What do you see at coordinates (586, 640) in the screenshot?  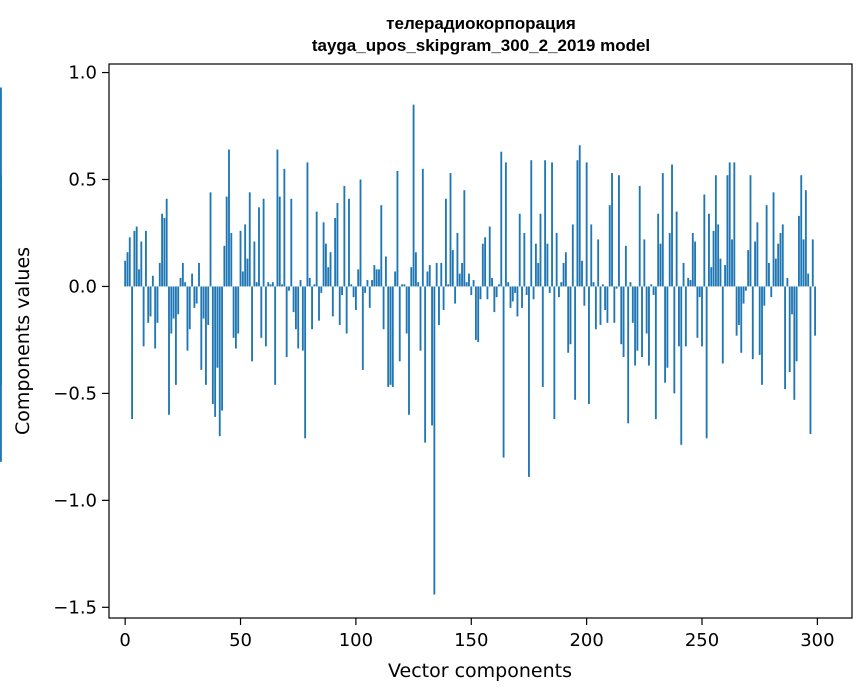 I see `x-tick-label: 200` at bounding box center [586, 640].